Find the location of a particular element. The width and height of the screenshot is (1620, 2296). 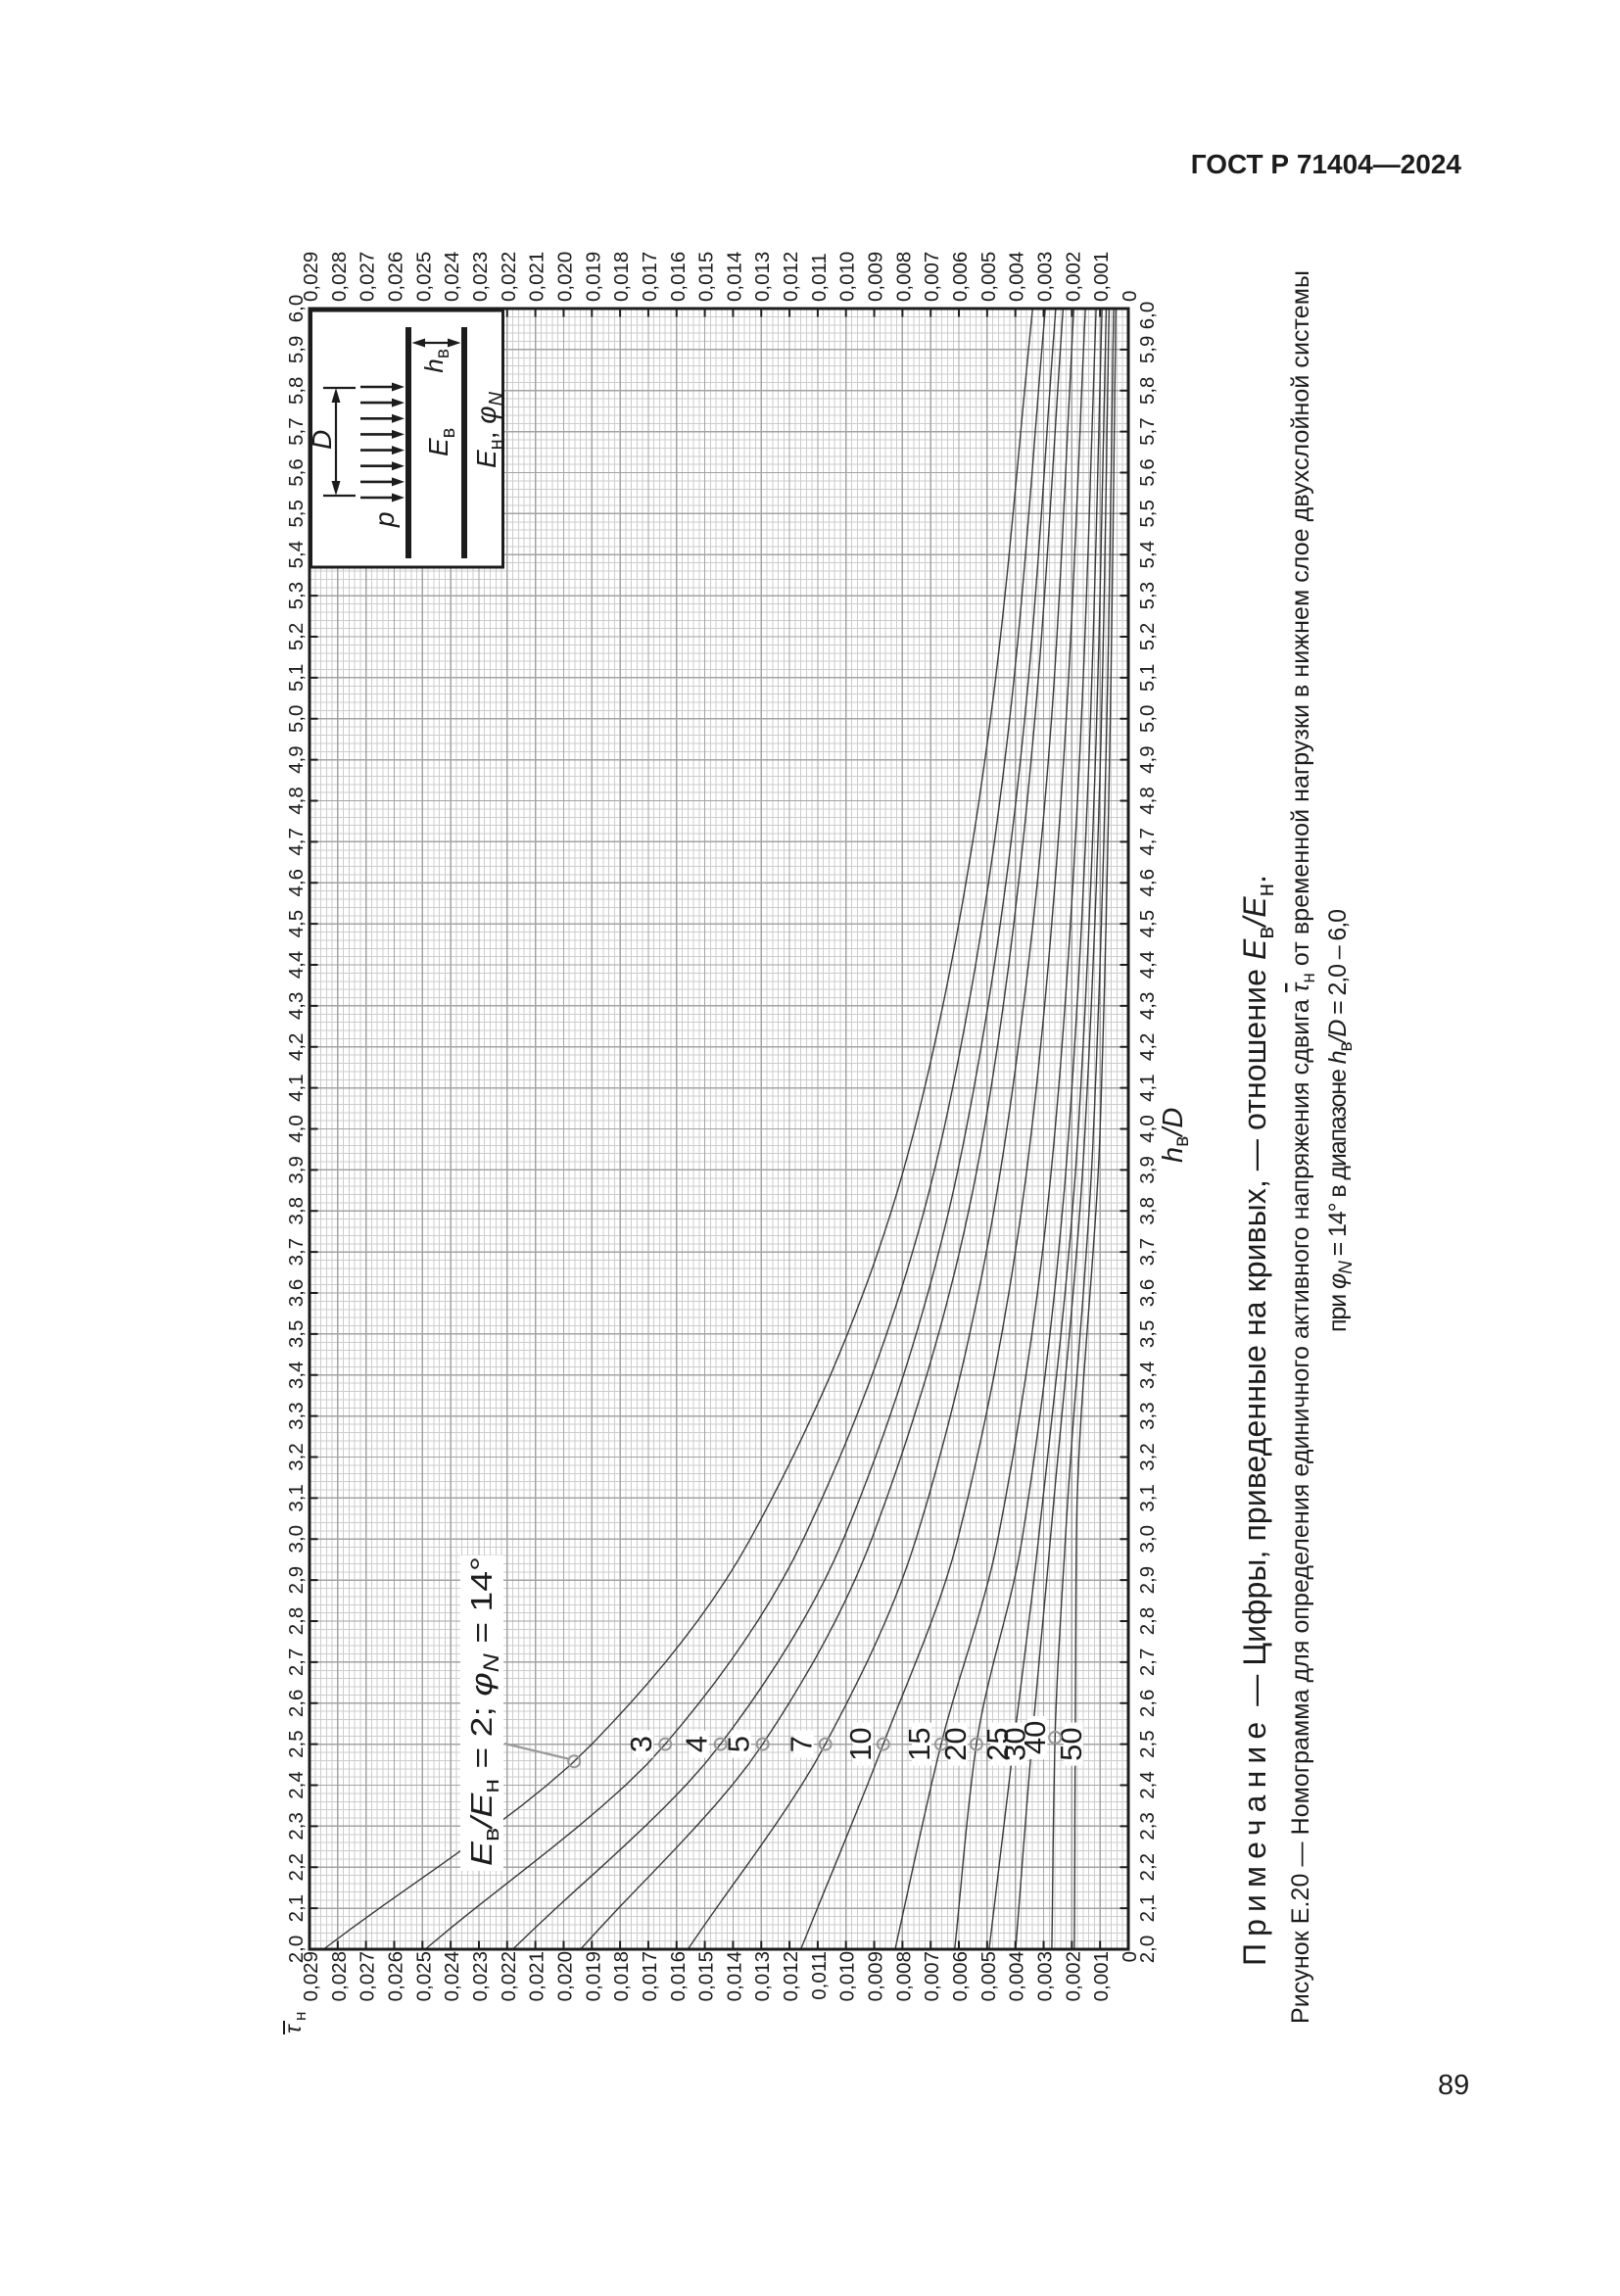

svg-text: 2,9 is located at coordinates (1148, 1581).